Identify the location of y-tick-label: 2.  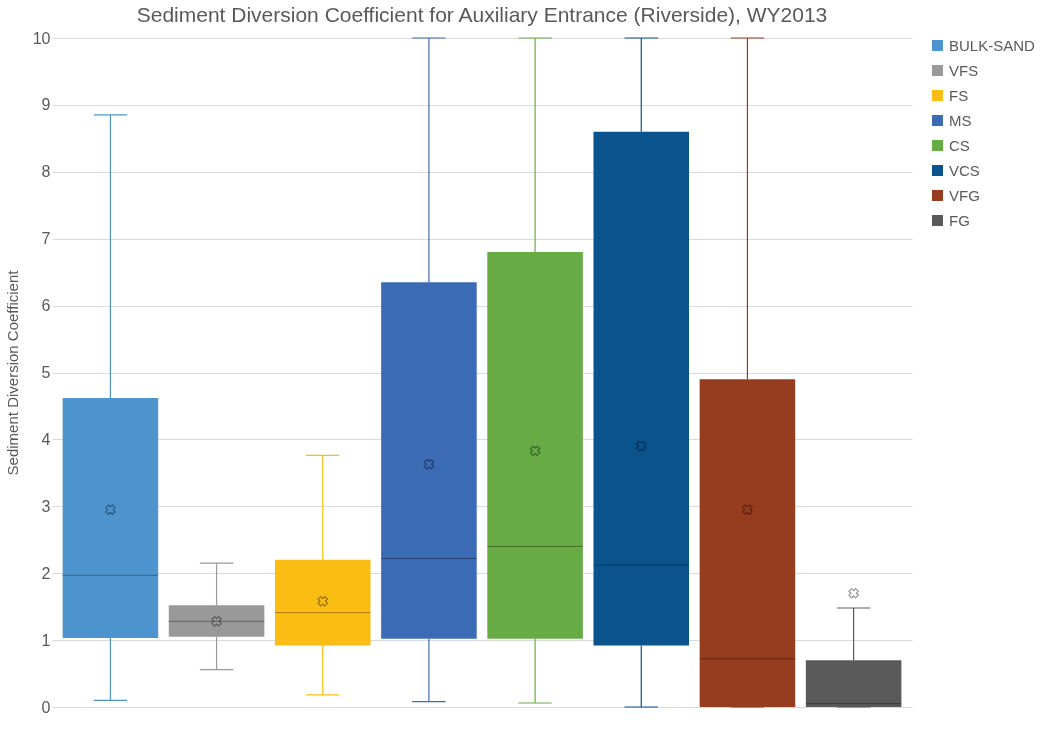
(46, 573).